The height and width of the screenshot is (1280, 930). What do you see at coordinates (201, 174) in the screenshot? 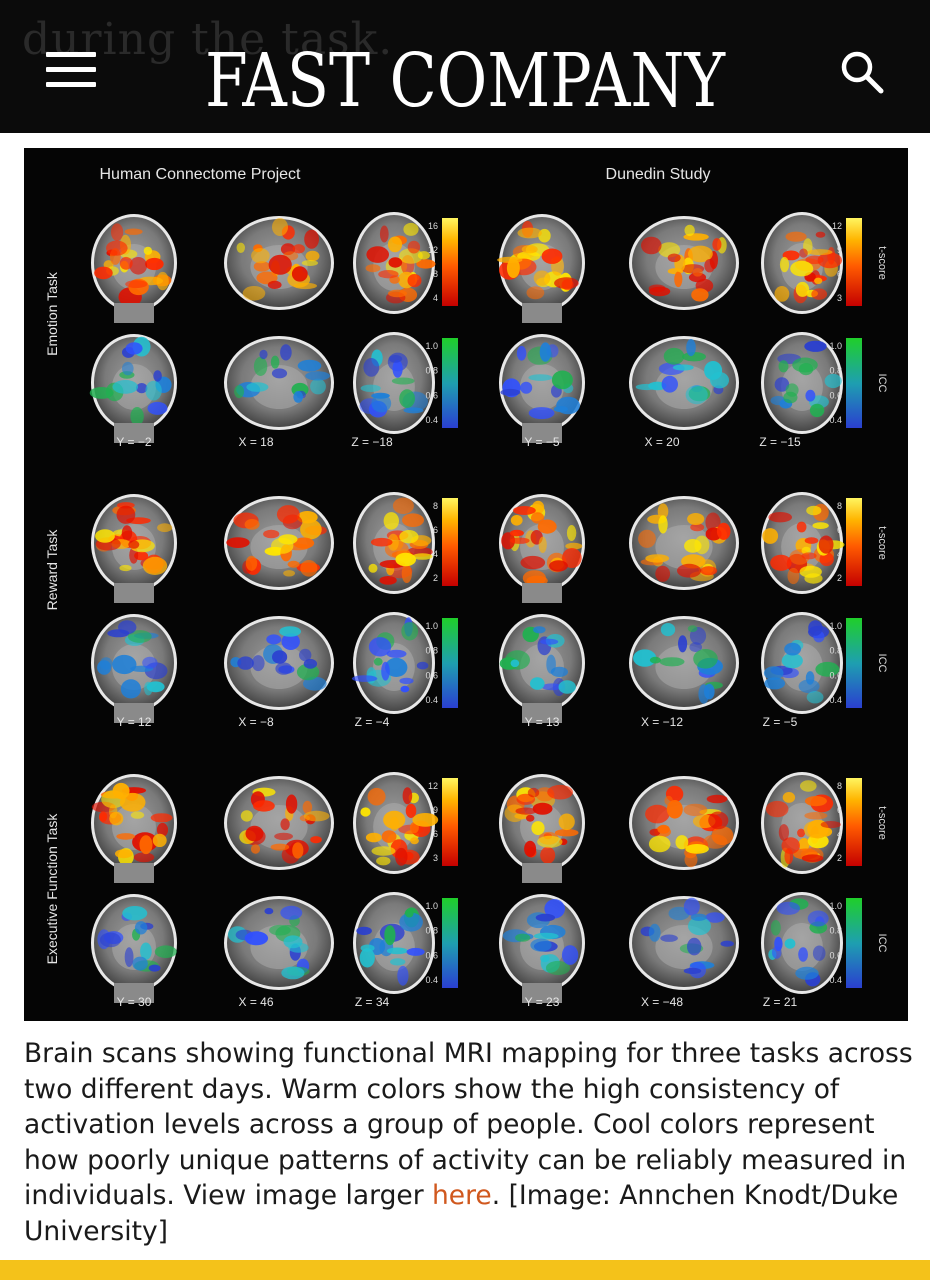
I see `column-title-hcp: Human Connectome Project` at bounding box center [201, 174].